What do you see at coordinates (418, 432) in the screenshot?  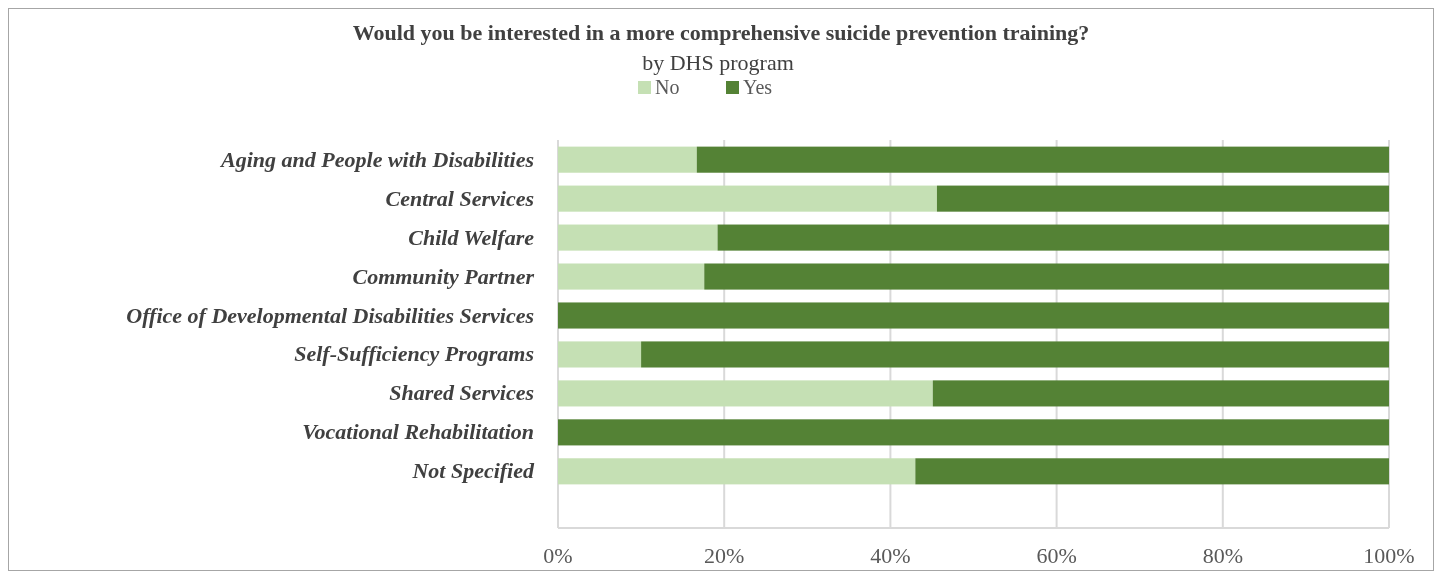 I see `y-tick-label: Vocational Rehabilitation` at bounding box center [418, 432].